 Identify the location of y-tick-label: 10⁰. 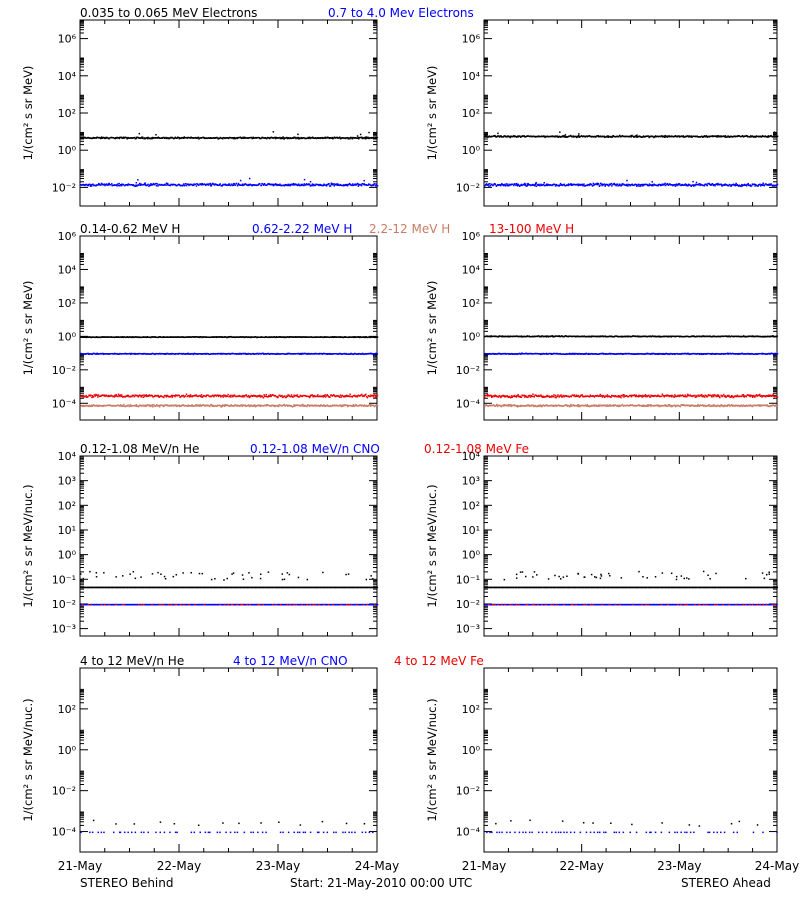
(67, 336).